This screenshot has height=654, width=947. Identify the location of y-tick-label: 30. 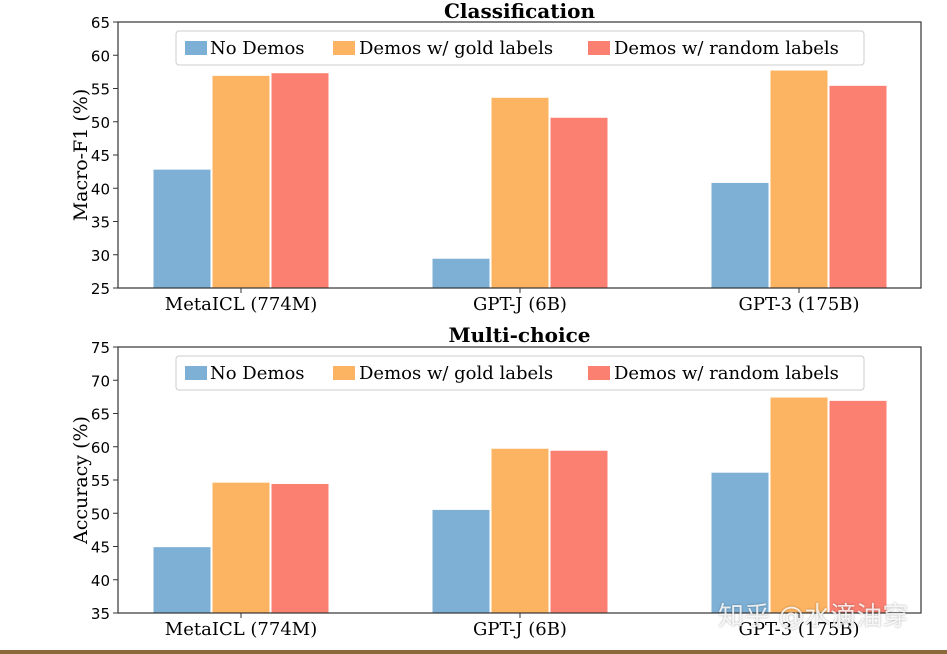
(100, 256).